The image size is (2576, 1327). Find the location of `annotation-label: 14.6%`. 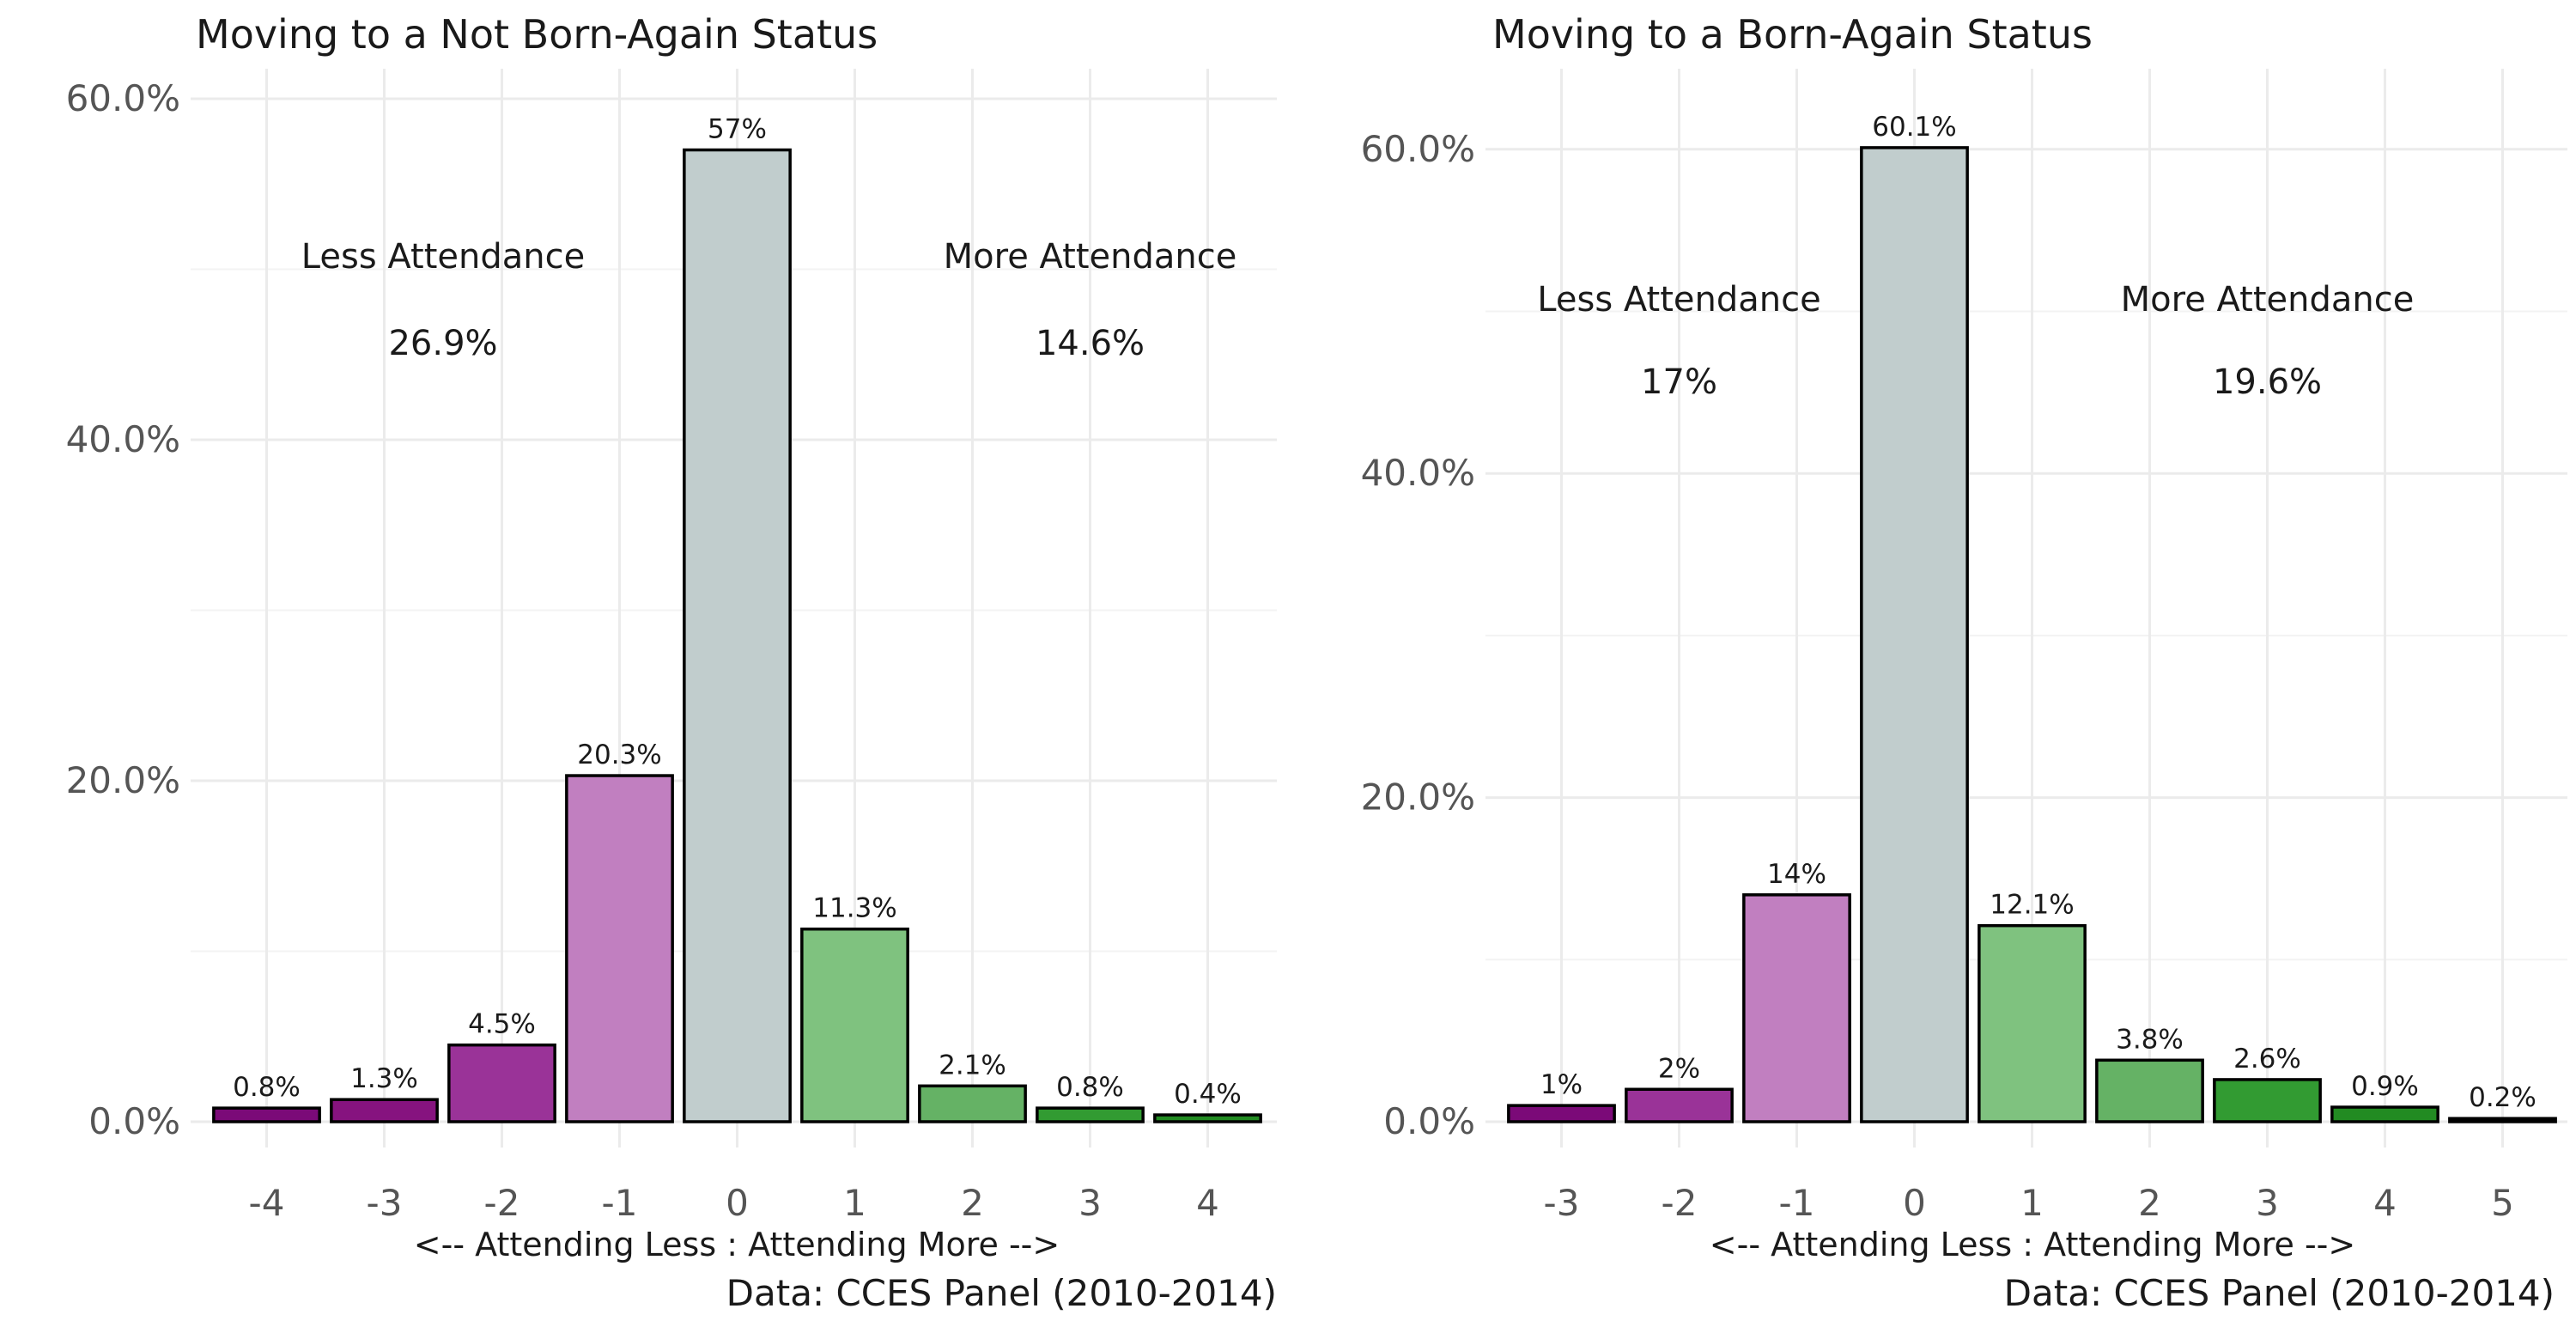

annotation-label: 14.6% is located at coordinates (1090, 343).